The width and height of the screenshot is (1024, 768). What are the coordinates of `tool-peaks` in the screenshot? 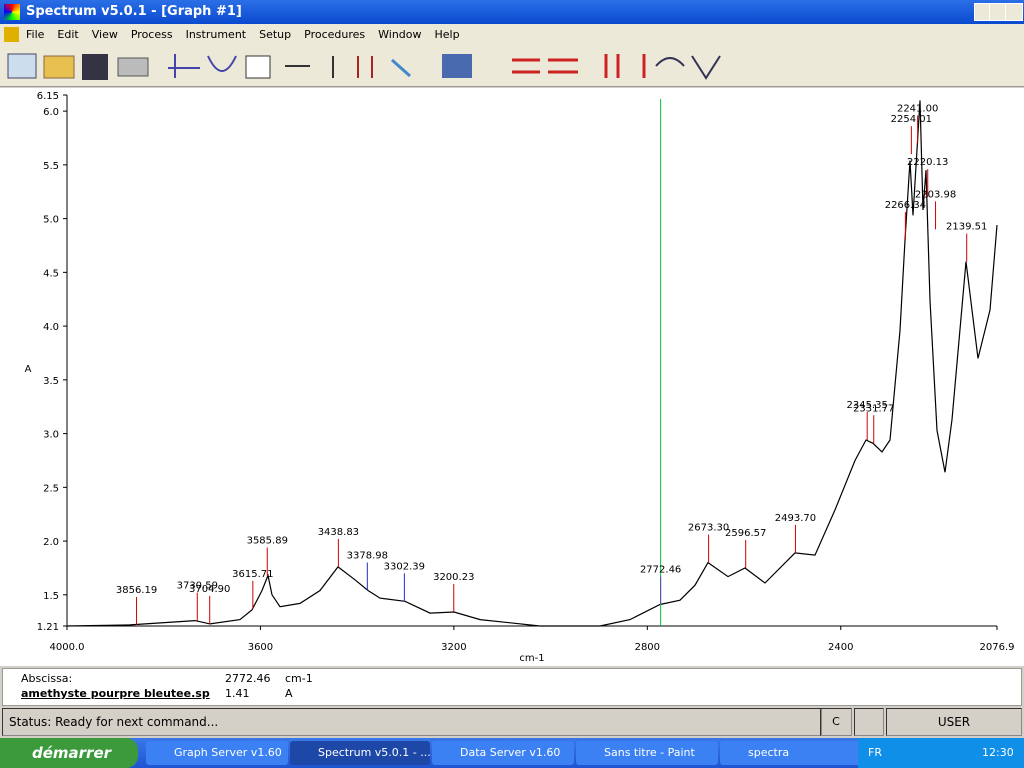 It's located at (365, 67).